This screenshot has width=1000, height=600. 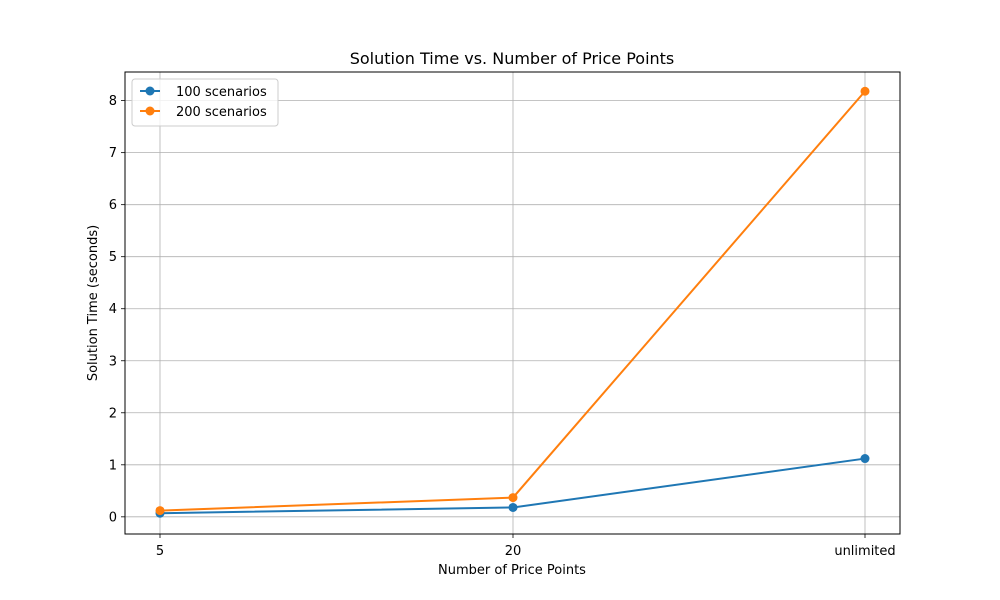 What do you see at coordinates (113, 413) in the screenshot?
I see `y-tick-label: 2` at bounding box center [113, 413].